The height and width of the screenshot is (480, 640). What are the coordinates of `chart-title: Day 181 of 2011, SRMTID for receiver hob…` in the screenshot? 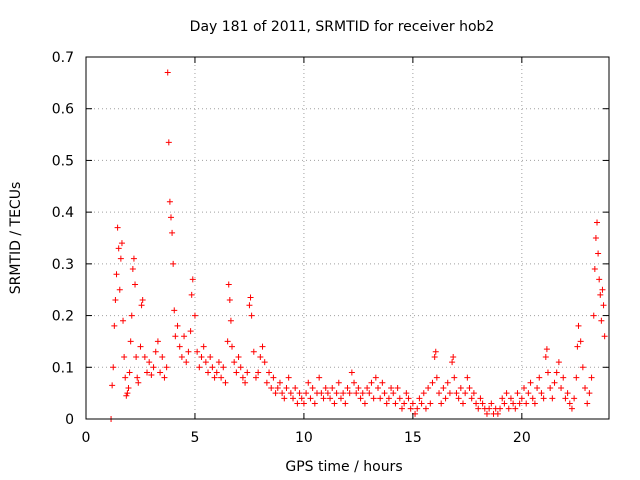 It's located at (342, 27).